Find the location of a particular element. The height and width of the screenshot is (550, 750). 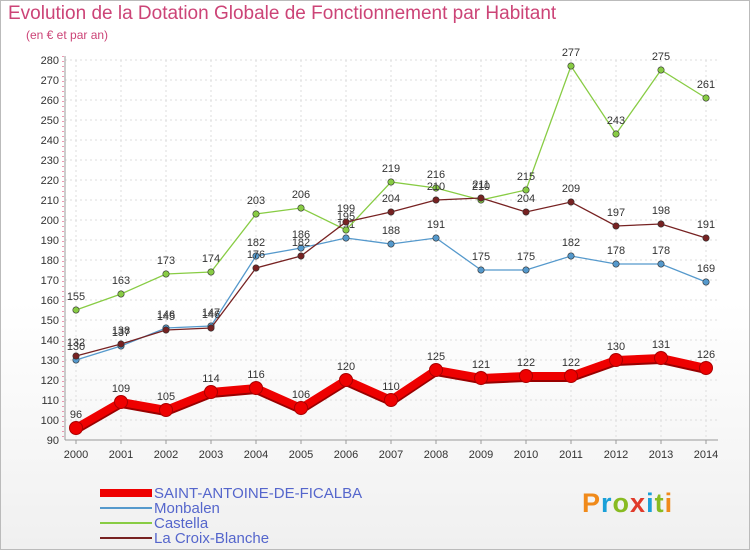

data-label-la-croix-blanche: 145 is located at coordinates (166, 317).